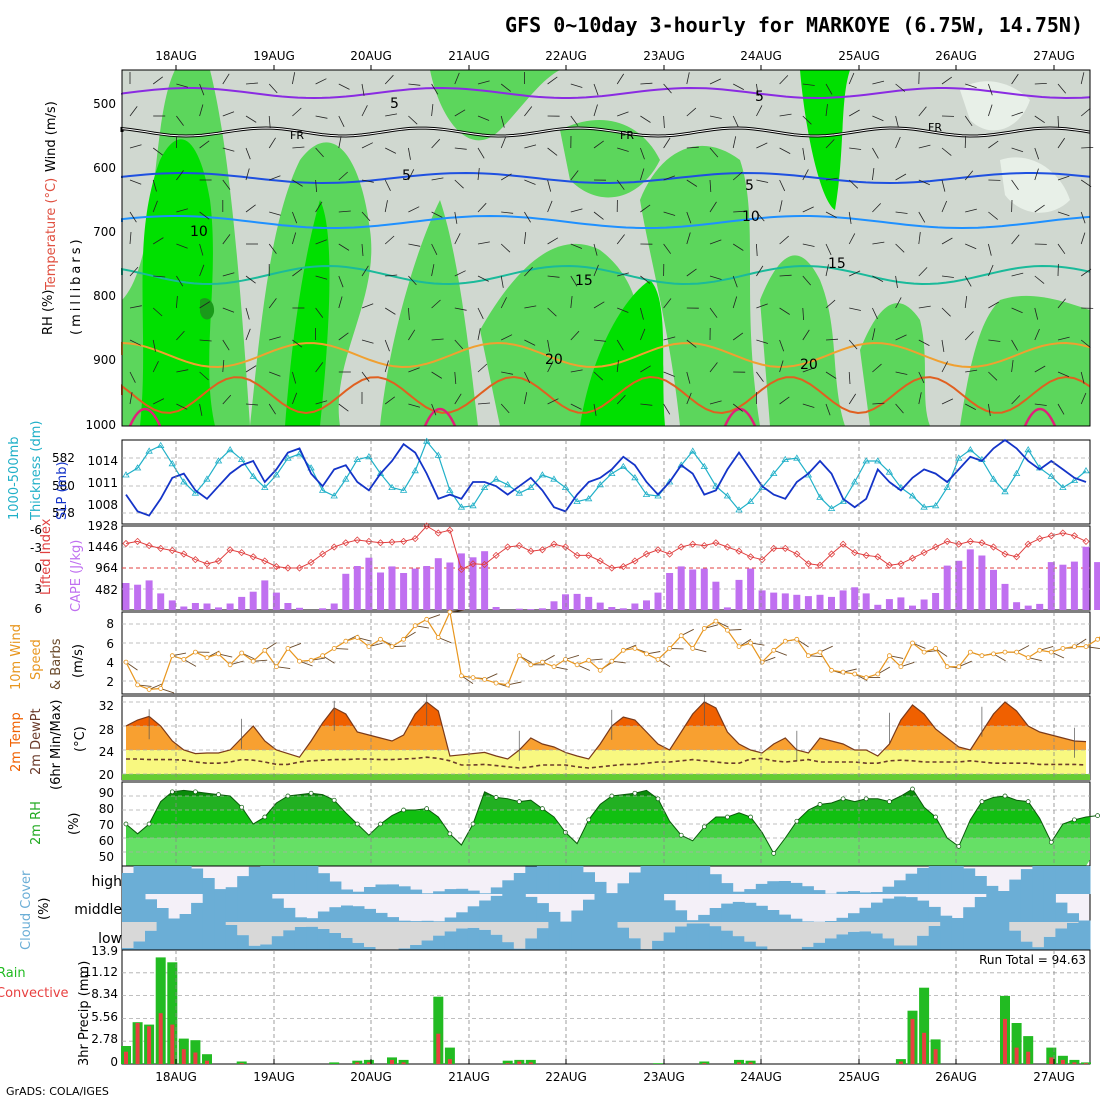 This screenshot has height=1100, width=1100. I want to click on contour-minus5, so click(606, 93).